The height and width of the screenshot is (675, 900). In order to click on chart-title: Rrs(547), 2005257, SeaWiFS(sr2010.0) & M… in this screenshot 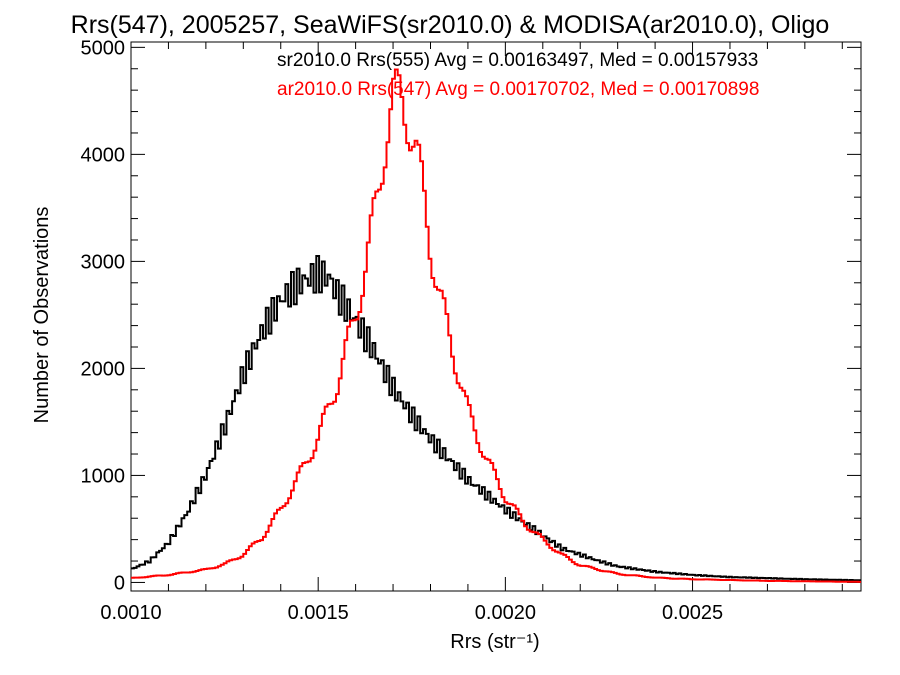, I will do `click(450, 25)`.